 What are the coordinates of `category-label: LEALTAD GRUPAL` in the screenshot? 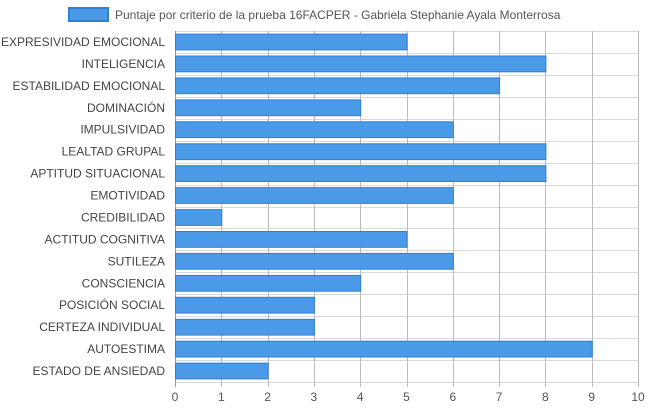 It's located at (114, 152).